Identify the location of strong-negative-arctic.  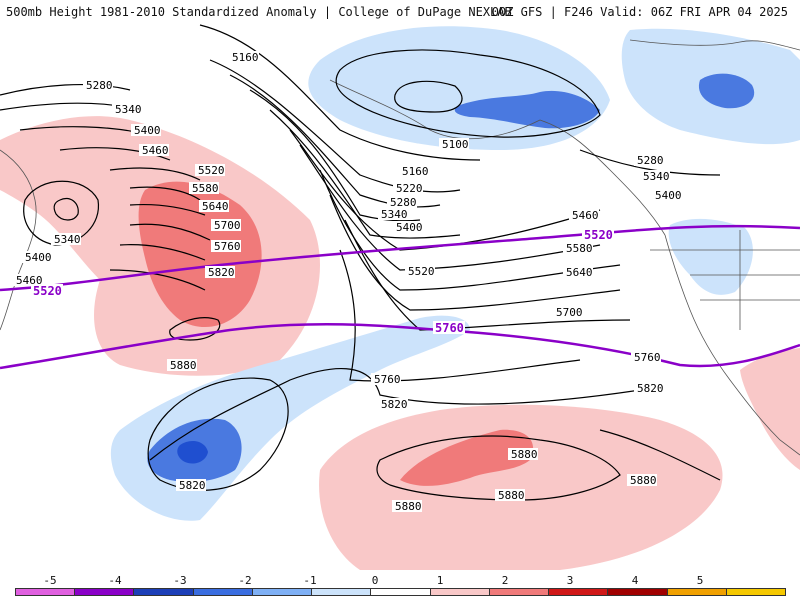
(726, 91).